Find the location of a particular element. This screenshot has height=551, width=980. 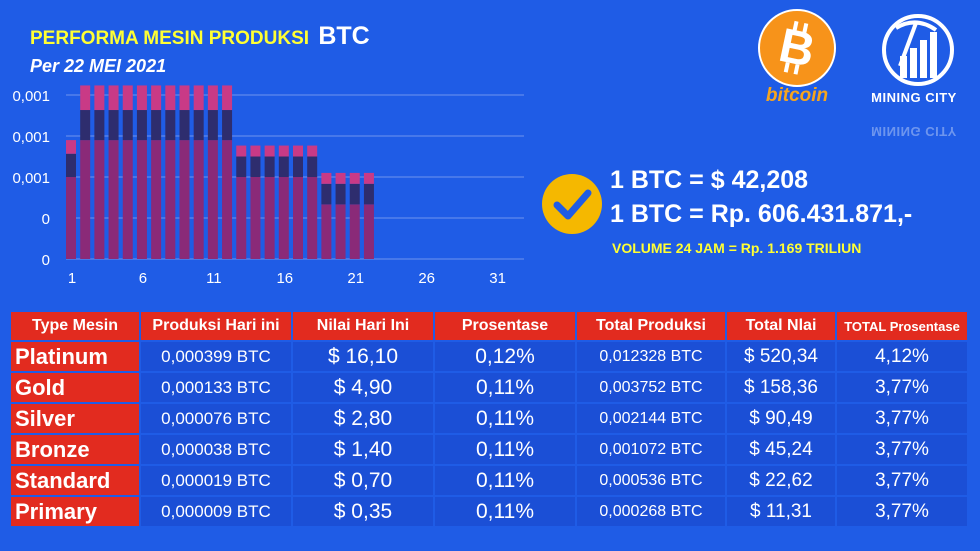

production-today: 0,000009 BTC is located at coordinates (216, 511).